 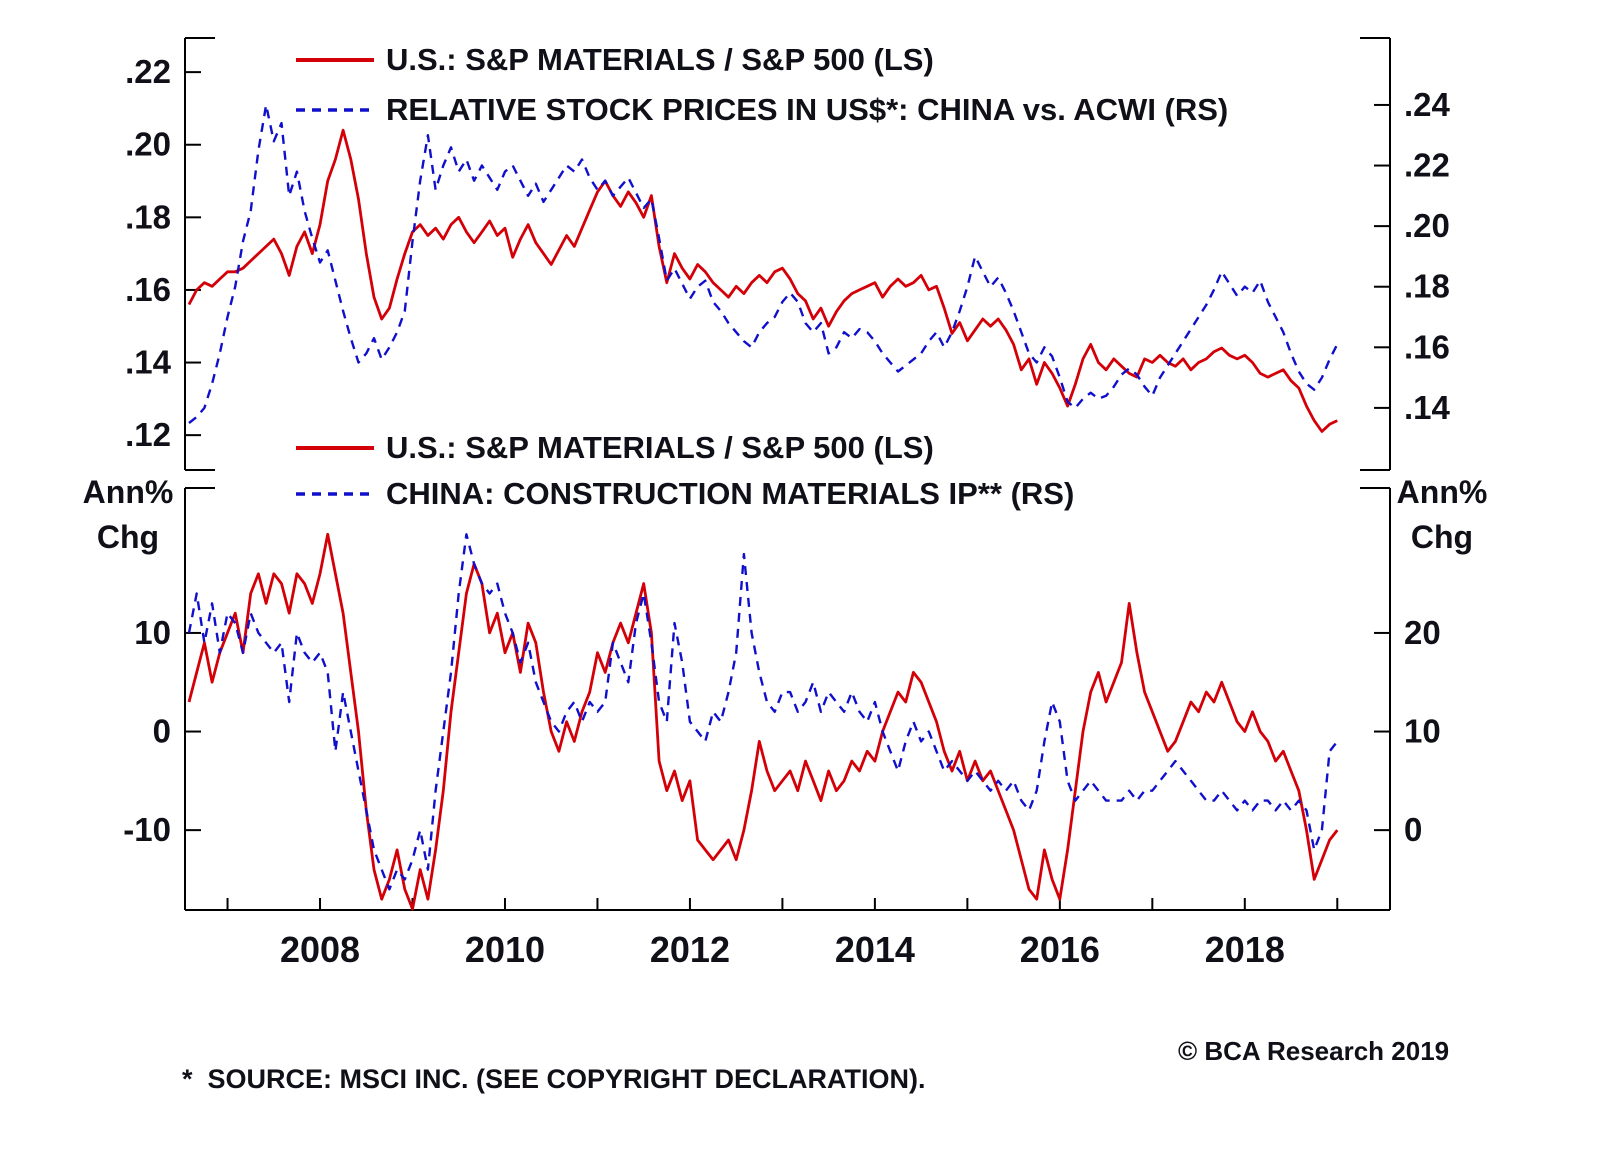 What do you see at coordinates (1422, 632) in the screenshot?
I see `y-tick-label-right: 20` at bounding box center [1422, 632].